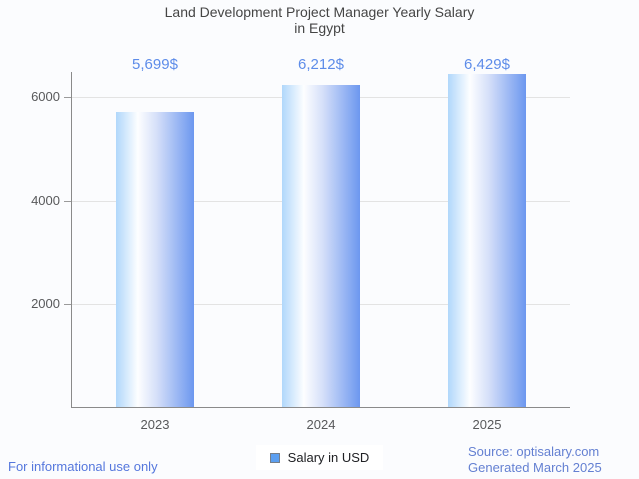  What do you see at coordinates (274, 457) in the screenshot?
I see `legend-swatch-icon` at bounding box center [274, 457].